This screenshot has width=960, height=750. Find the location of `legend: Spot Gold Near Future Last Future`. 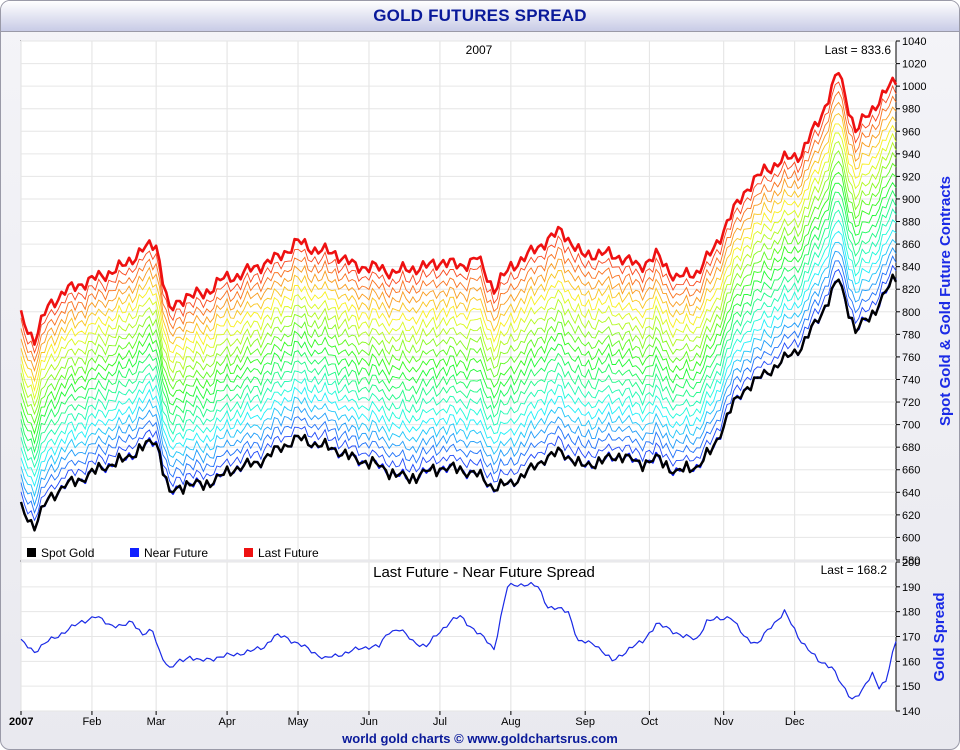

legend: Spot Gold Near Future Last Future is located at coordinates (173, 553).